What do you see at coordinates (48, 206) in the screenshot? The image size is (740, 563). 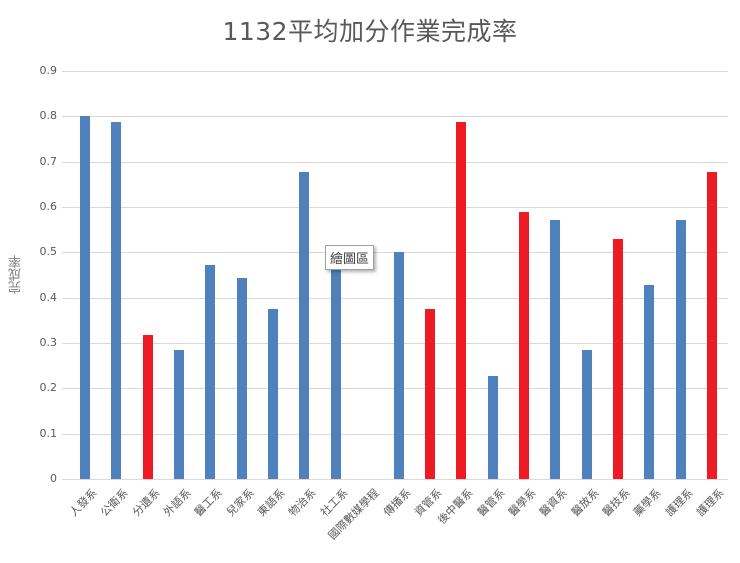 I see `y-tick-label: 0.6` at bounding box center [48, 206].